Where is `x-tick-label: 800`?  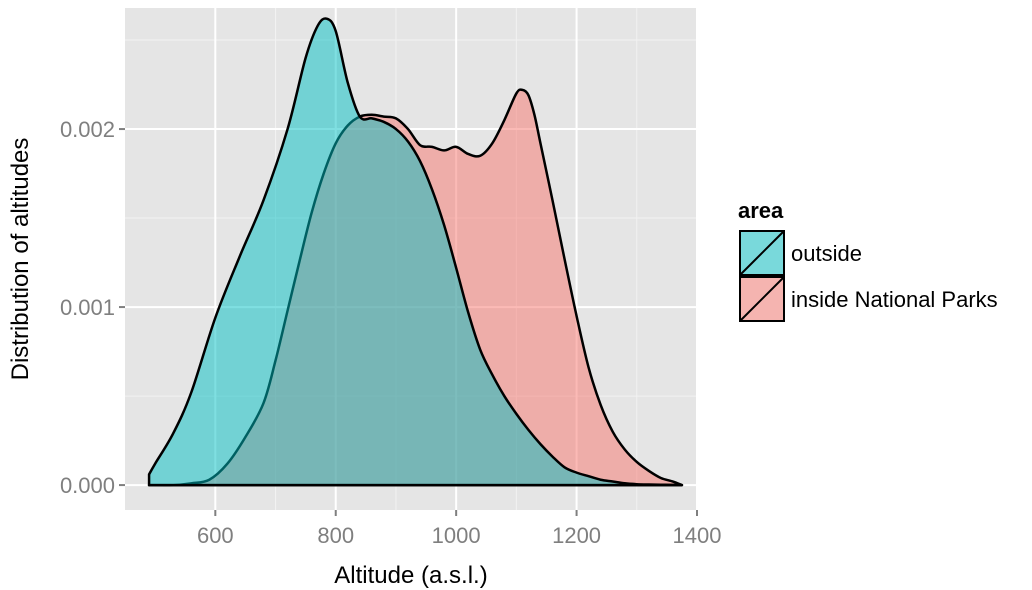 x-tick-label: 800 is located at coordinates (335, 535).